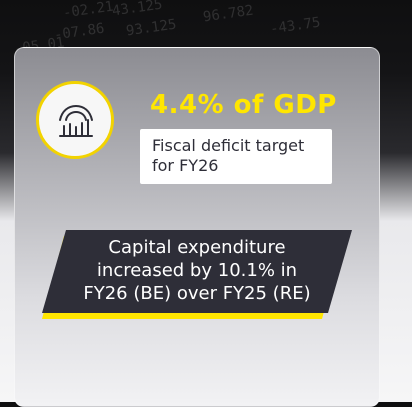 This screenshot has width=412, height=407. I want to click on factory-chart-icon, so click(75, 120).